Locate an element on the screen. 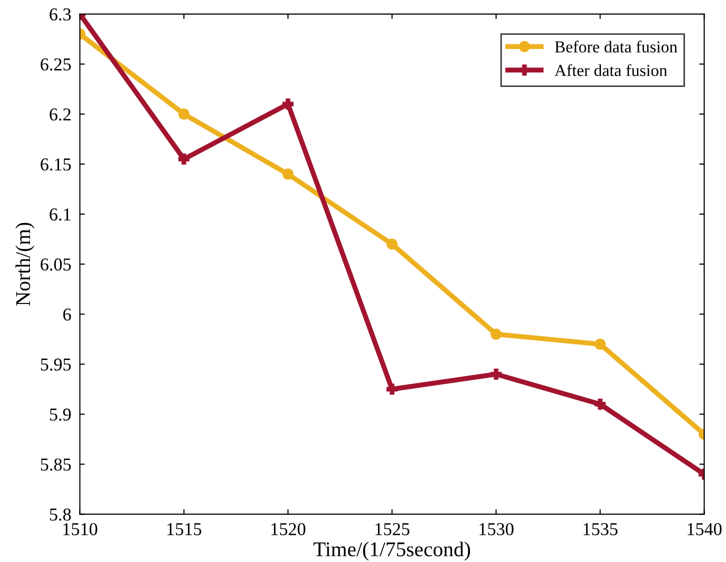 The height and width of the screenshot is (562, 726). y-tick-label: 5.8 is located at coordinates (60, 514).